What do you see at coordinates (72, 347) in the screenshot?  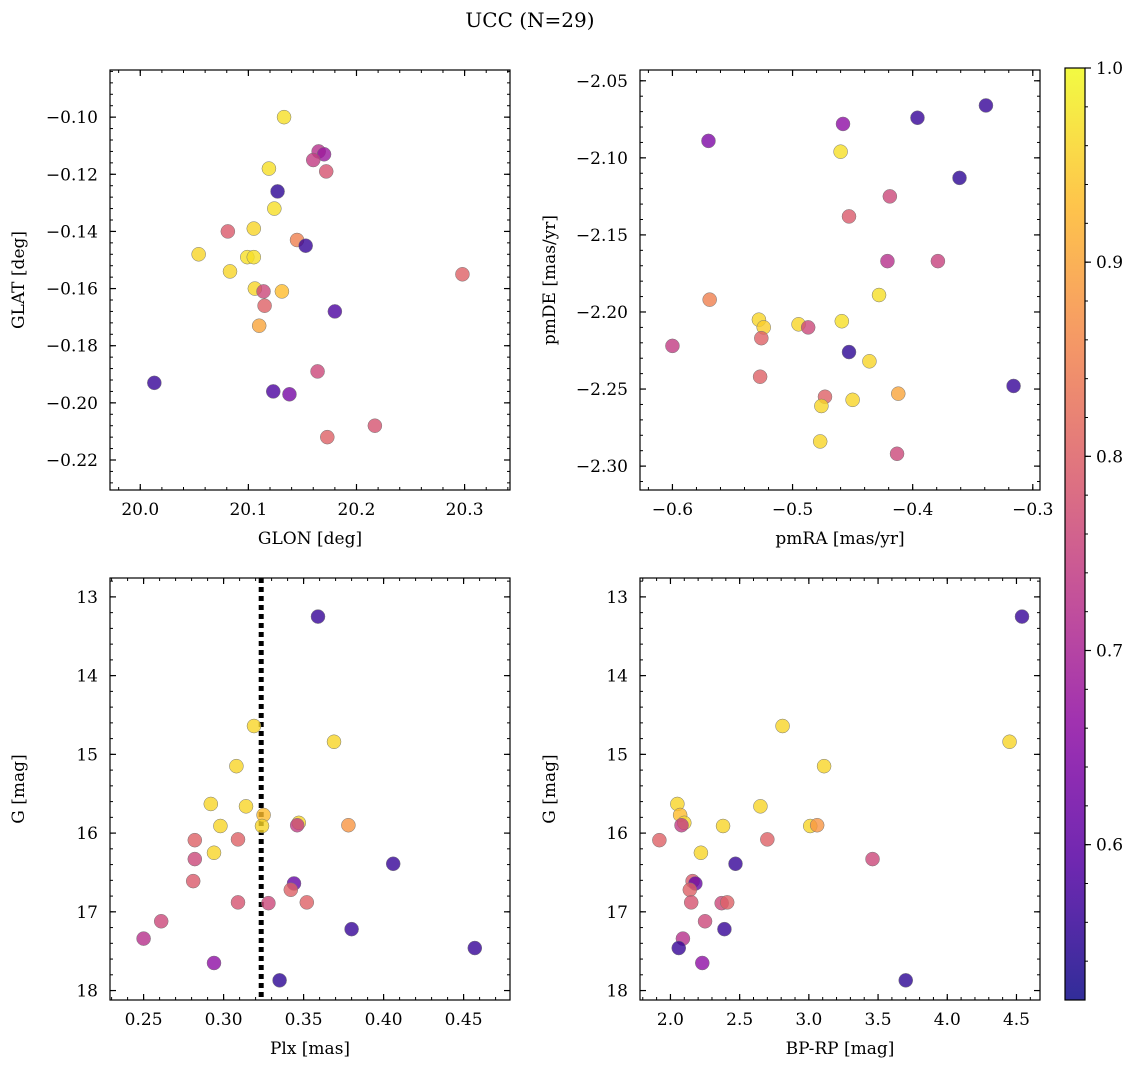 I see `y-tick-label: −0.18` at bounding box center [72, 347].